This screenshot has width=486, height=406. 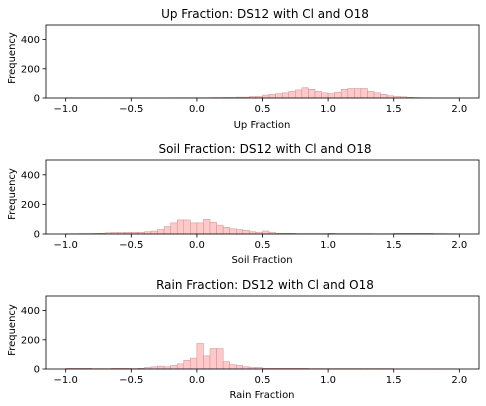 I want to click on x-axis-label: Soil Fraction, so click(x=261, y=260).